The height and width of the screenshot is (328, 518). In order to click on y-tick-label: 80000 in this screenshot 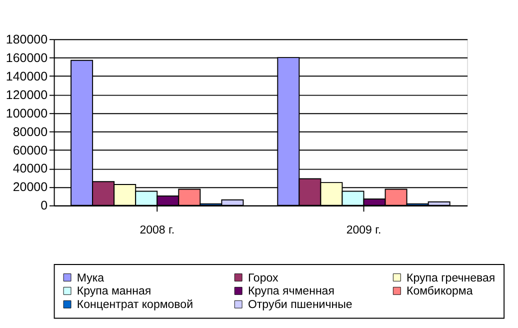, I will do `click(30, 131)`.